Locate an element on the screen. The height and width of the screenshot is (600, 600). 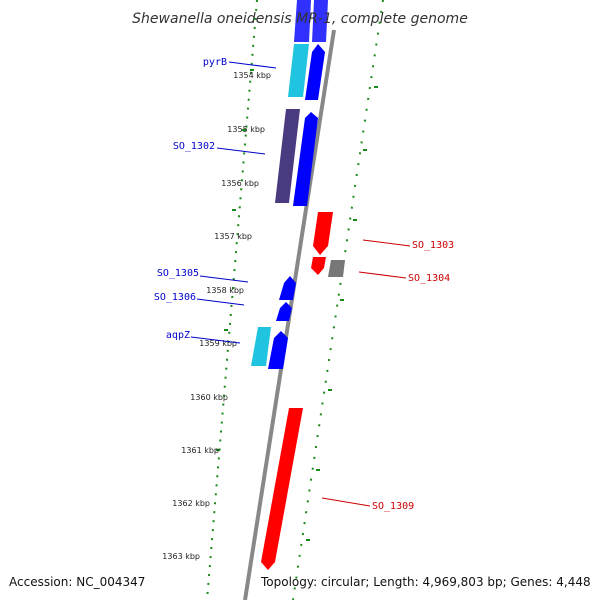
tick-1362: 1362 kbp is located at coordinates (191, 503).